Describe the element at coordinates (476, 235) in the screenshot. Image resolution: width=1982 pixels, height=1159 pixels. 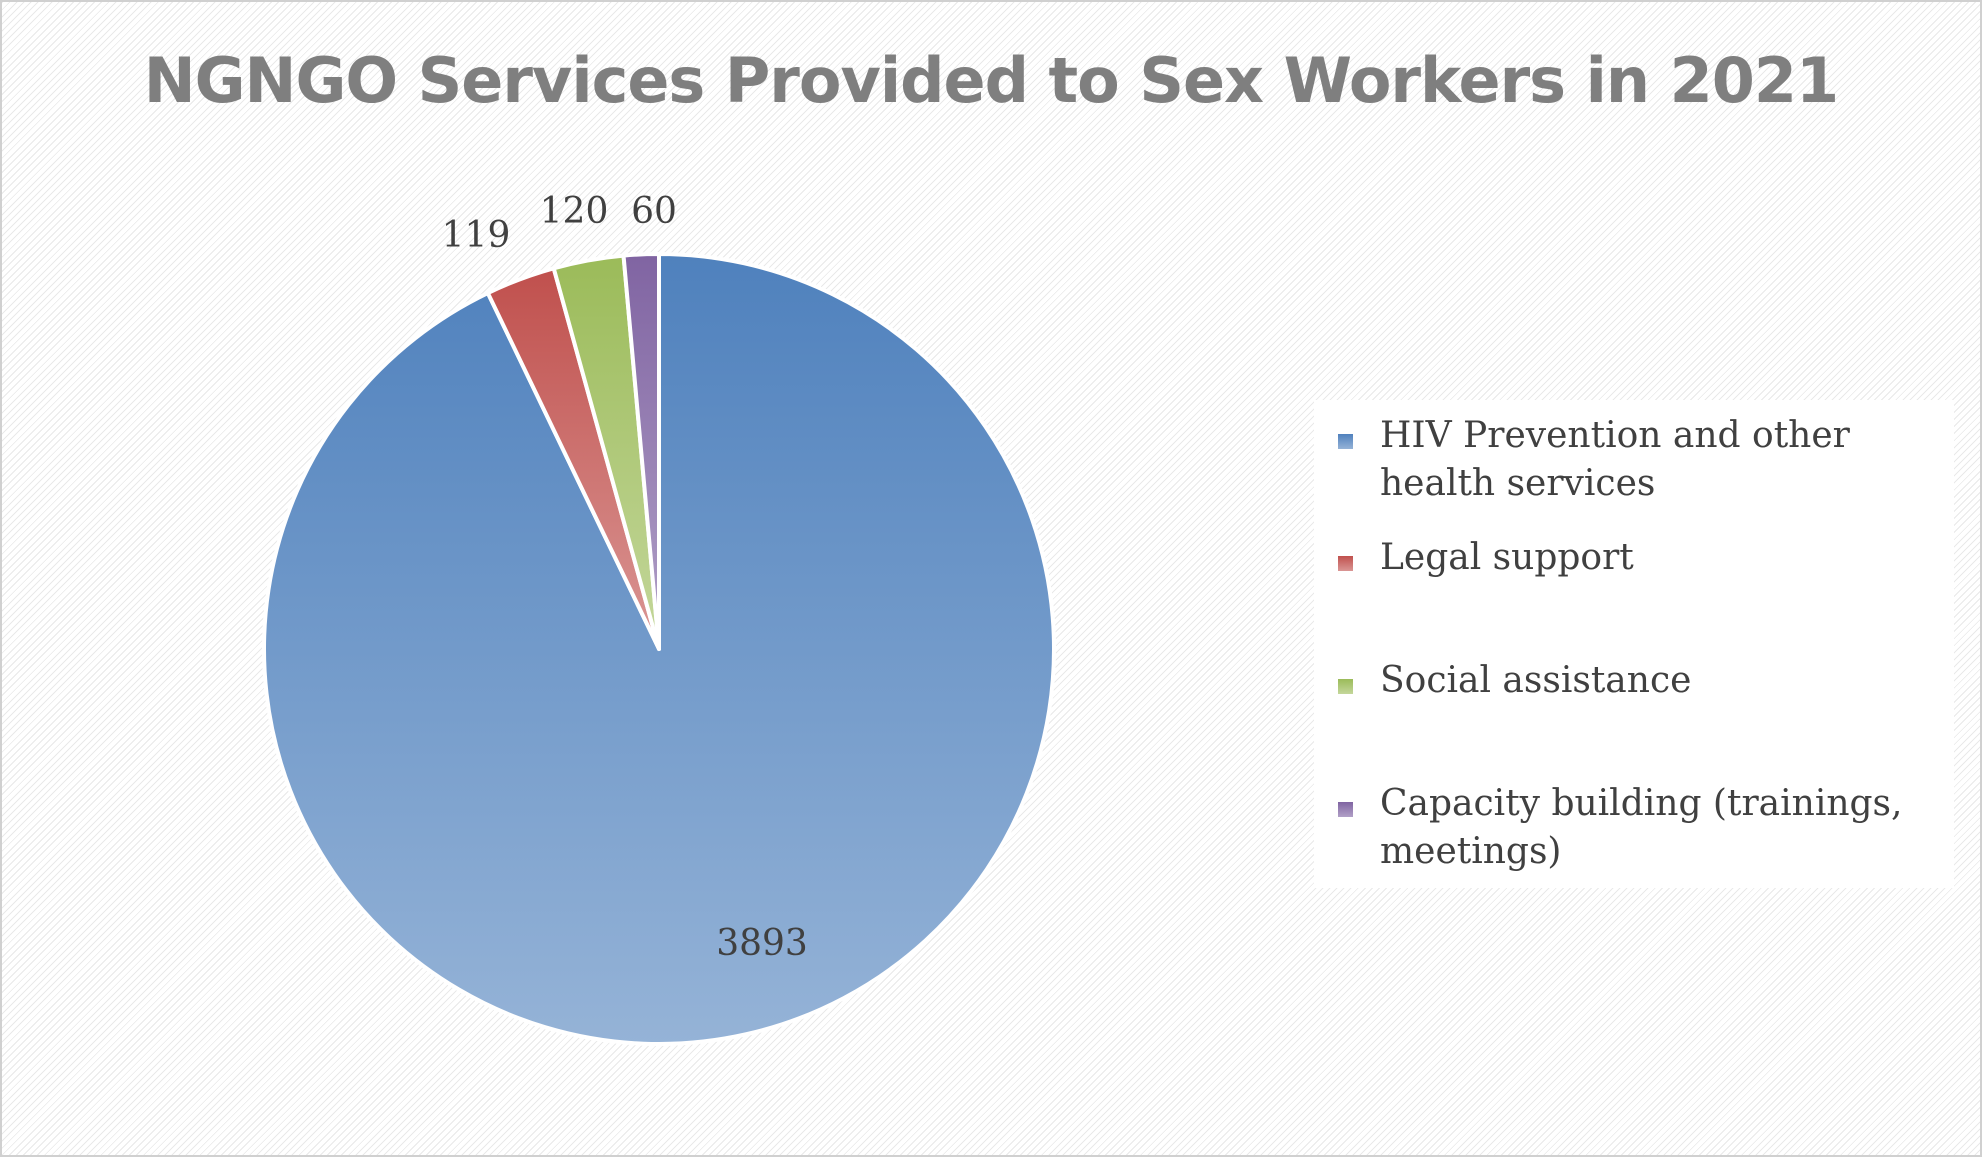
I see `data-label-legal-support: 119` at that location.